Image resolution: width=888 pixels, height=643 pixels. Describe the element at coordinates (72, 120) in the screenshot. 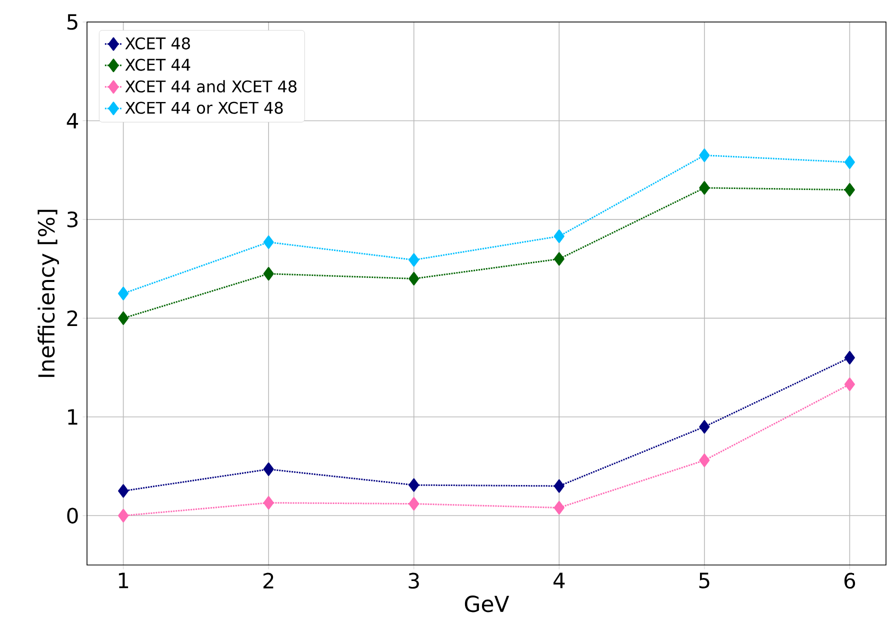

I see `y-tick-label: 4` at that location.